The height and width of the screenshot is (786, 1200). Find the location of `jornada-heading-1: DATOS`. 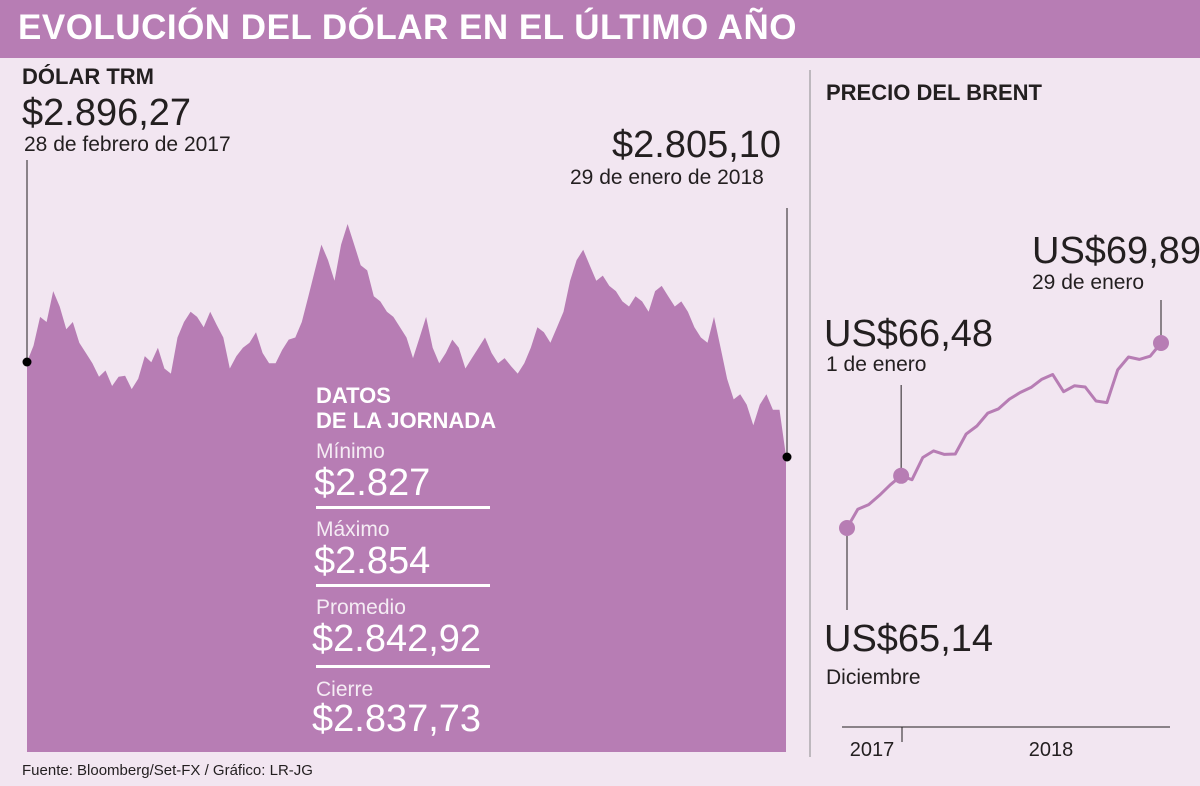

jornada-heading-1: DATOS is located at coordinates (353, 395).